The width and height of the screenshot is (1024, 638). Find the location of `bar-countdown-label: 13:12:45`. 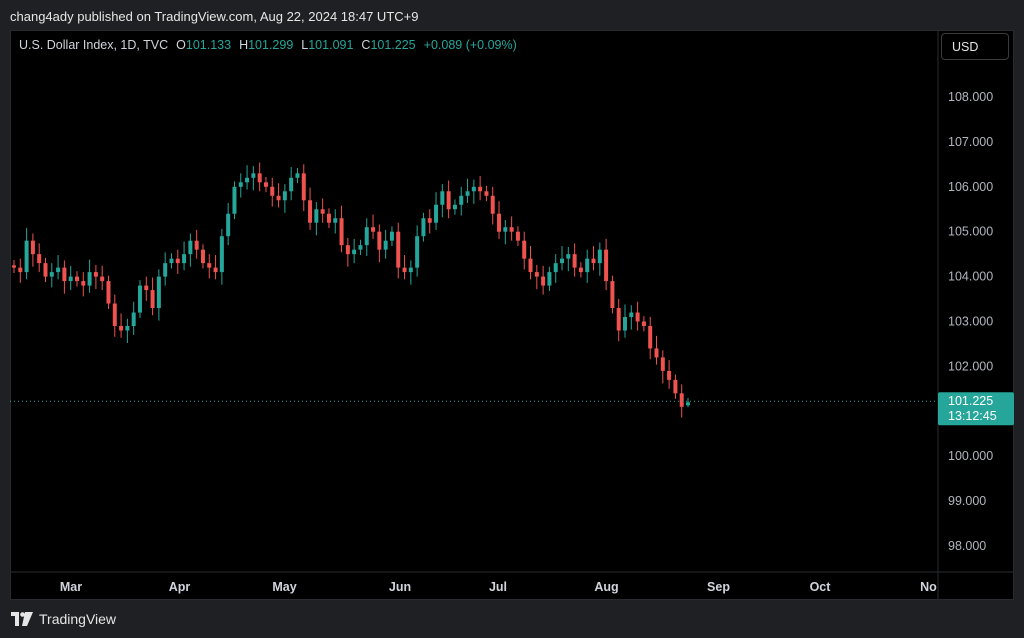

bar-countdown-label: 13:12:45 is located at coordinates (972, 416).